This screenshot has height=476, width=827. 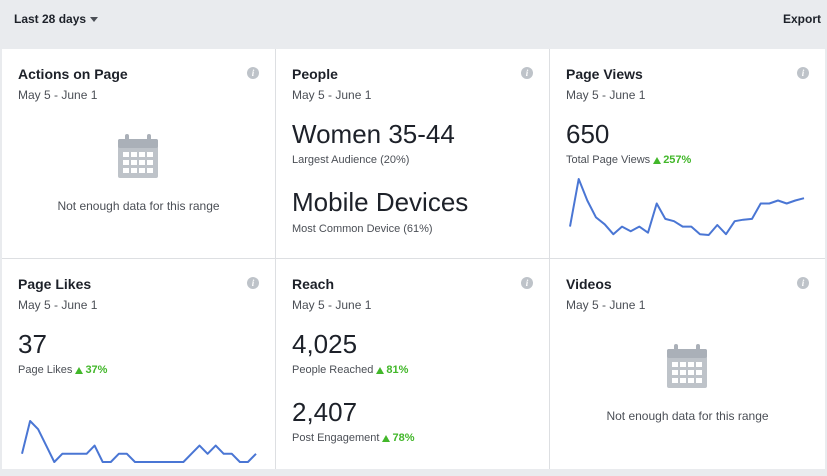 I want to click on card-title: Actions on Page, so click(x=73, y=74).